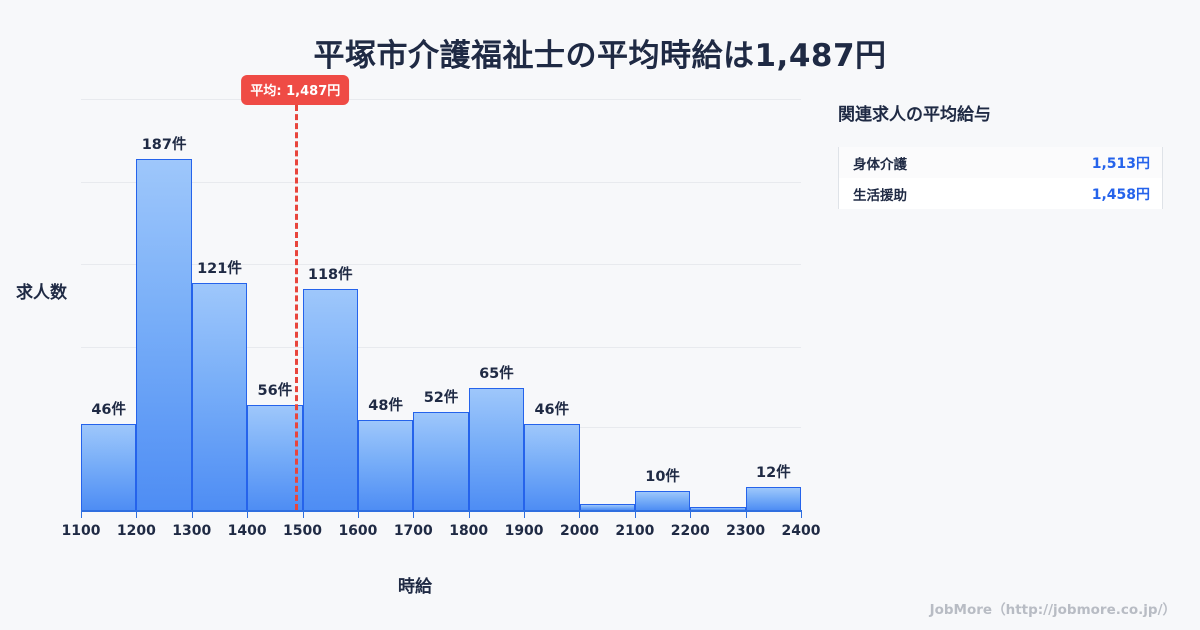 This screenshot has height=630, width=1200. What do you see at coordinates (330, 274) in the screenshot?
I see `bar-value-label: 118件` at bounding box center [330, 274].